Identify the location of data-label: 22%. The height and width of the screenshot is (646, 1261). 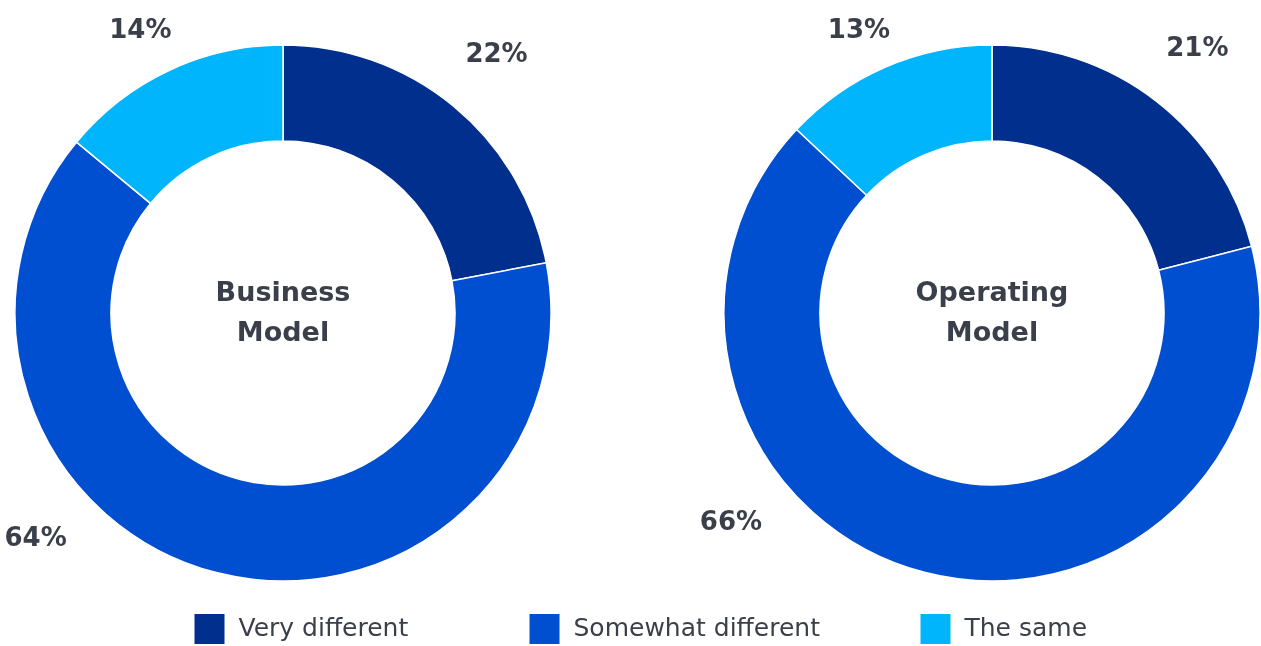
(496, 53).